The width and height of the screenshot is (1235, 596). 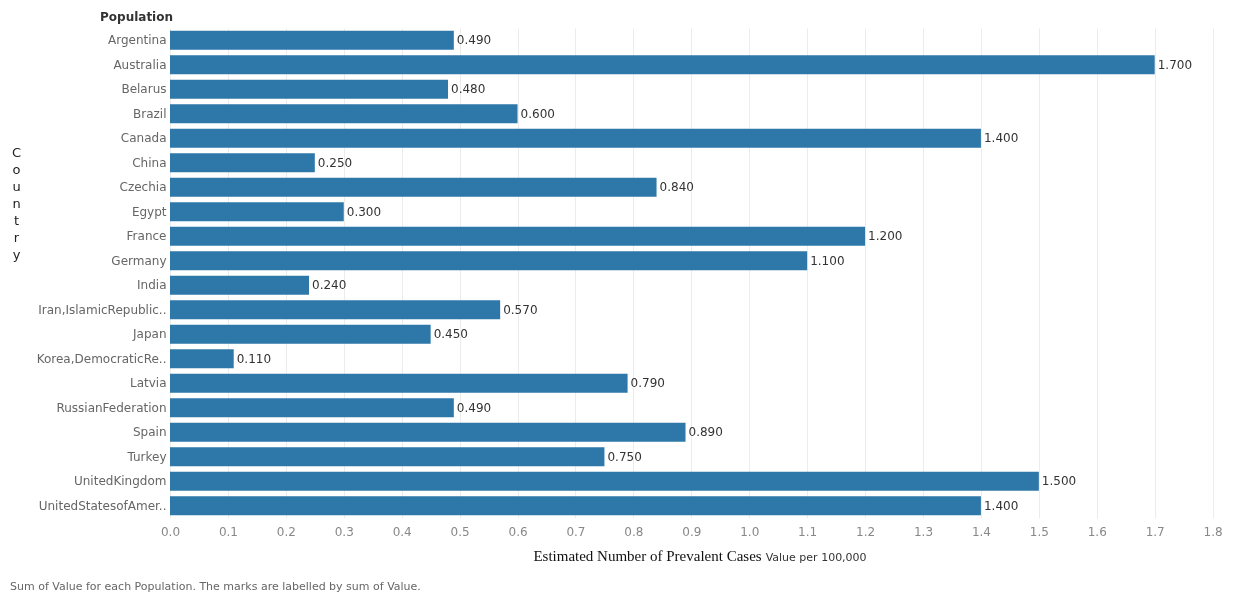 I want to click on x-tick-label: 0.0, so click(x=170, y=531).